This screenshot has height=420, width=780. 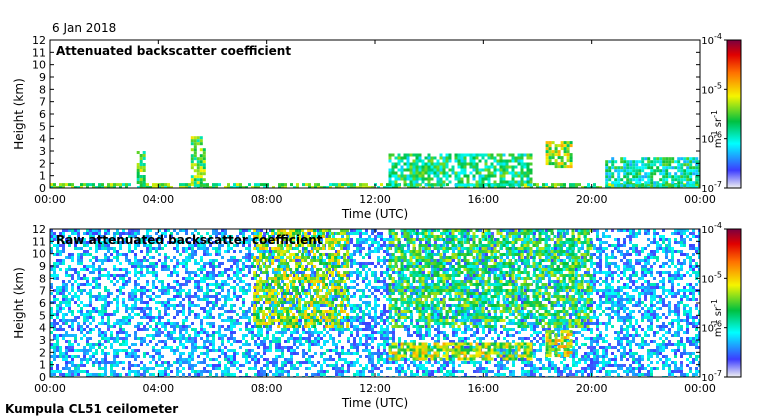 I want to click on heatmap-data, so click(x=375, y=162).